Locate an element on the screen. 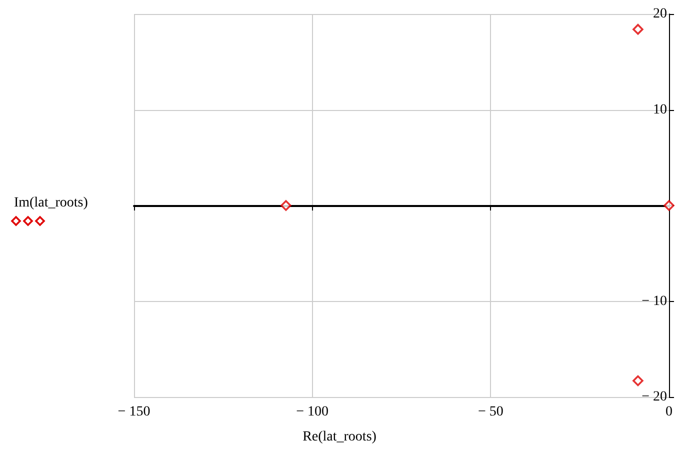  y-axis-title: Im(lat_roots) is located at coordinates (51, 203).